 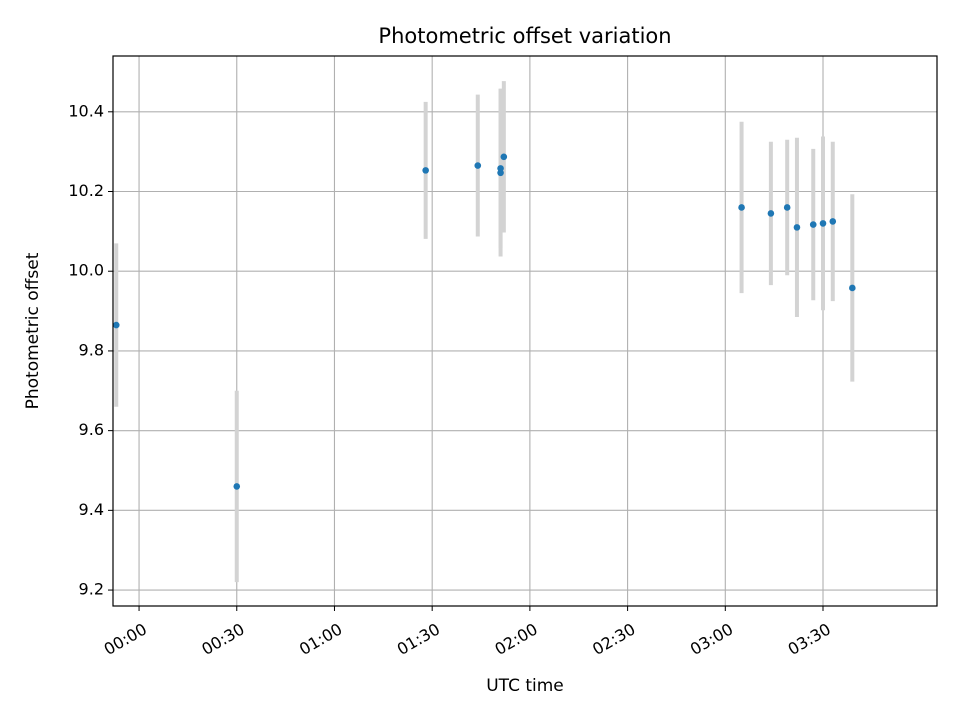 I want to click on y-tick-label: 10.4, so click(x=86, y=110).